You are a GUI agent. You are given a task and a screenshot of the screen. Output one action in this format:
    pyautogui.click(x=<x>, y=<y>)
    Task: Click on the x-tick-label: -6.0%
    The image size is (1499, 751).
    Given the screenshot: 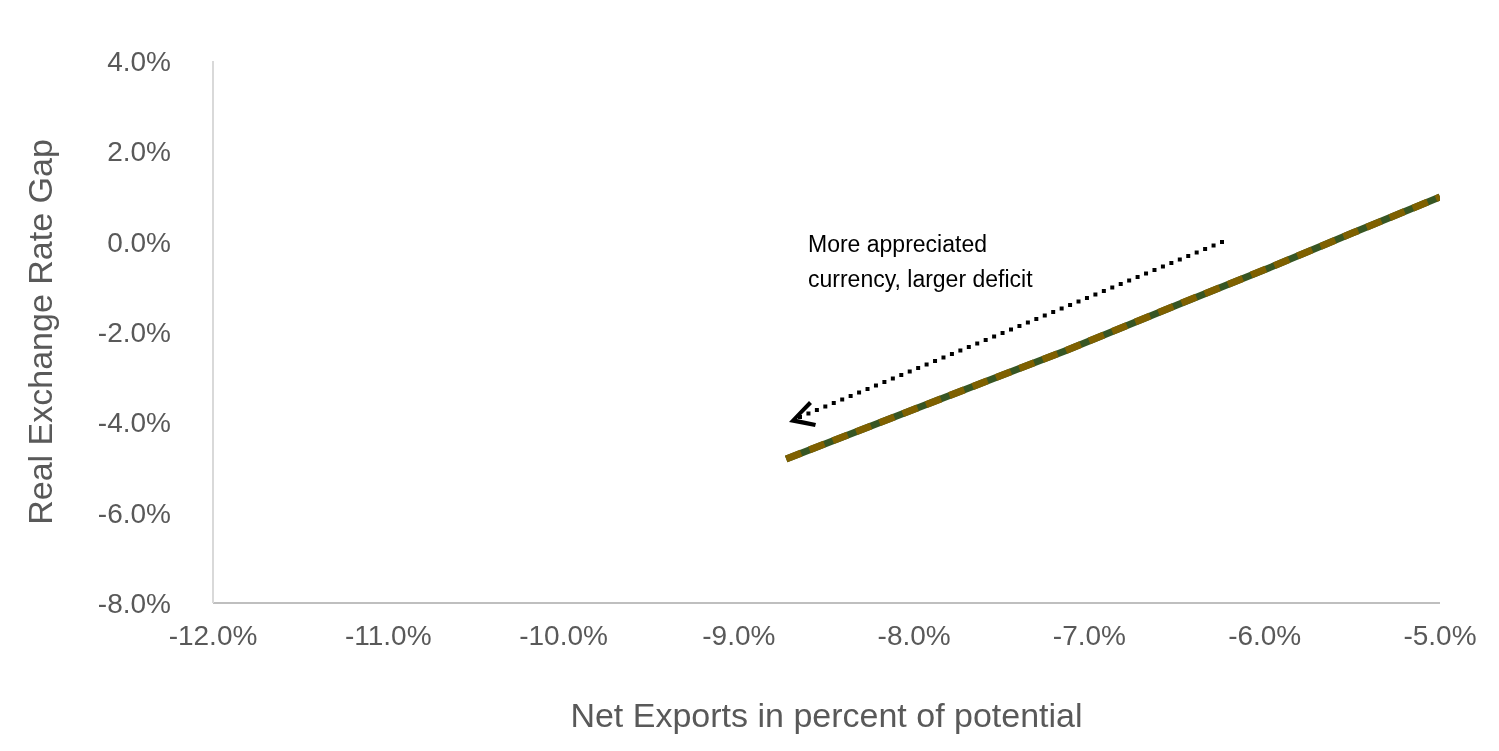 What is the action you would take?
    pyautogui.click(x=1265, y=635)
    